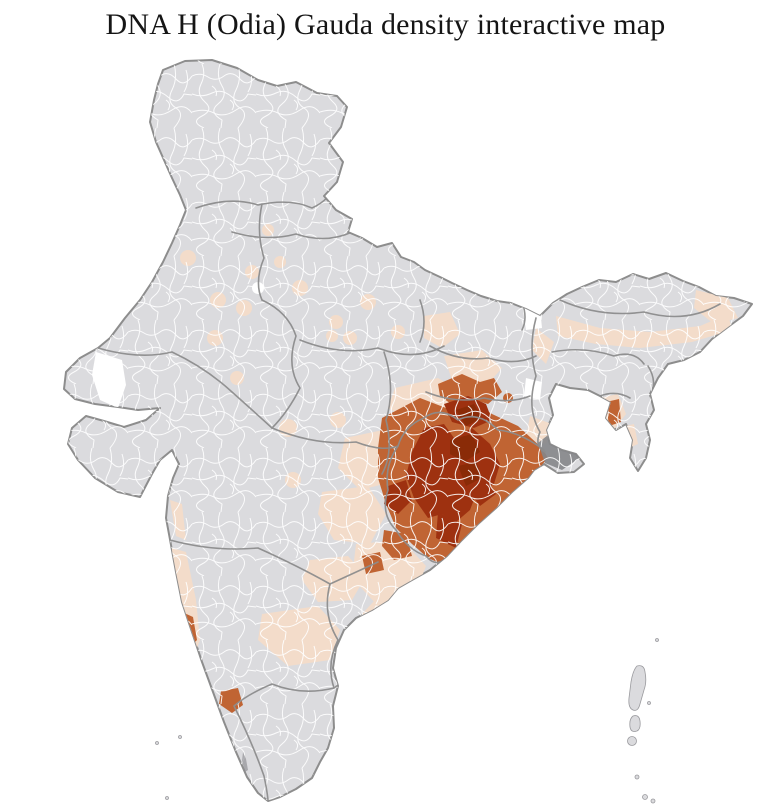 Image resolution: width=771 pixels, height=812 pixels. Describe the element at coordinates (637, 688) in the screenshot. I see `andaman-main-island` at that location.